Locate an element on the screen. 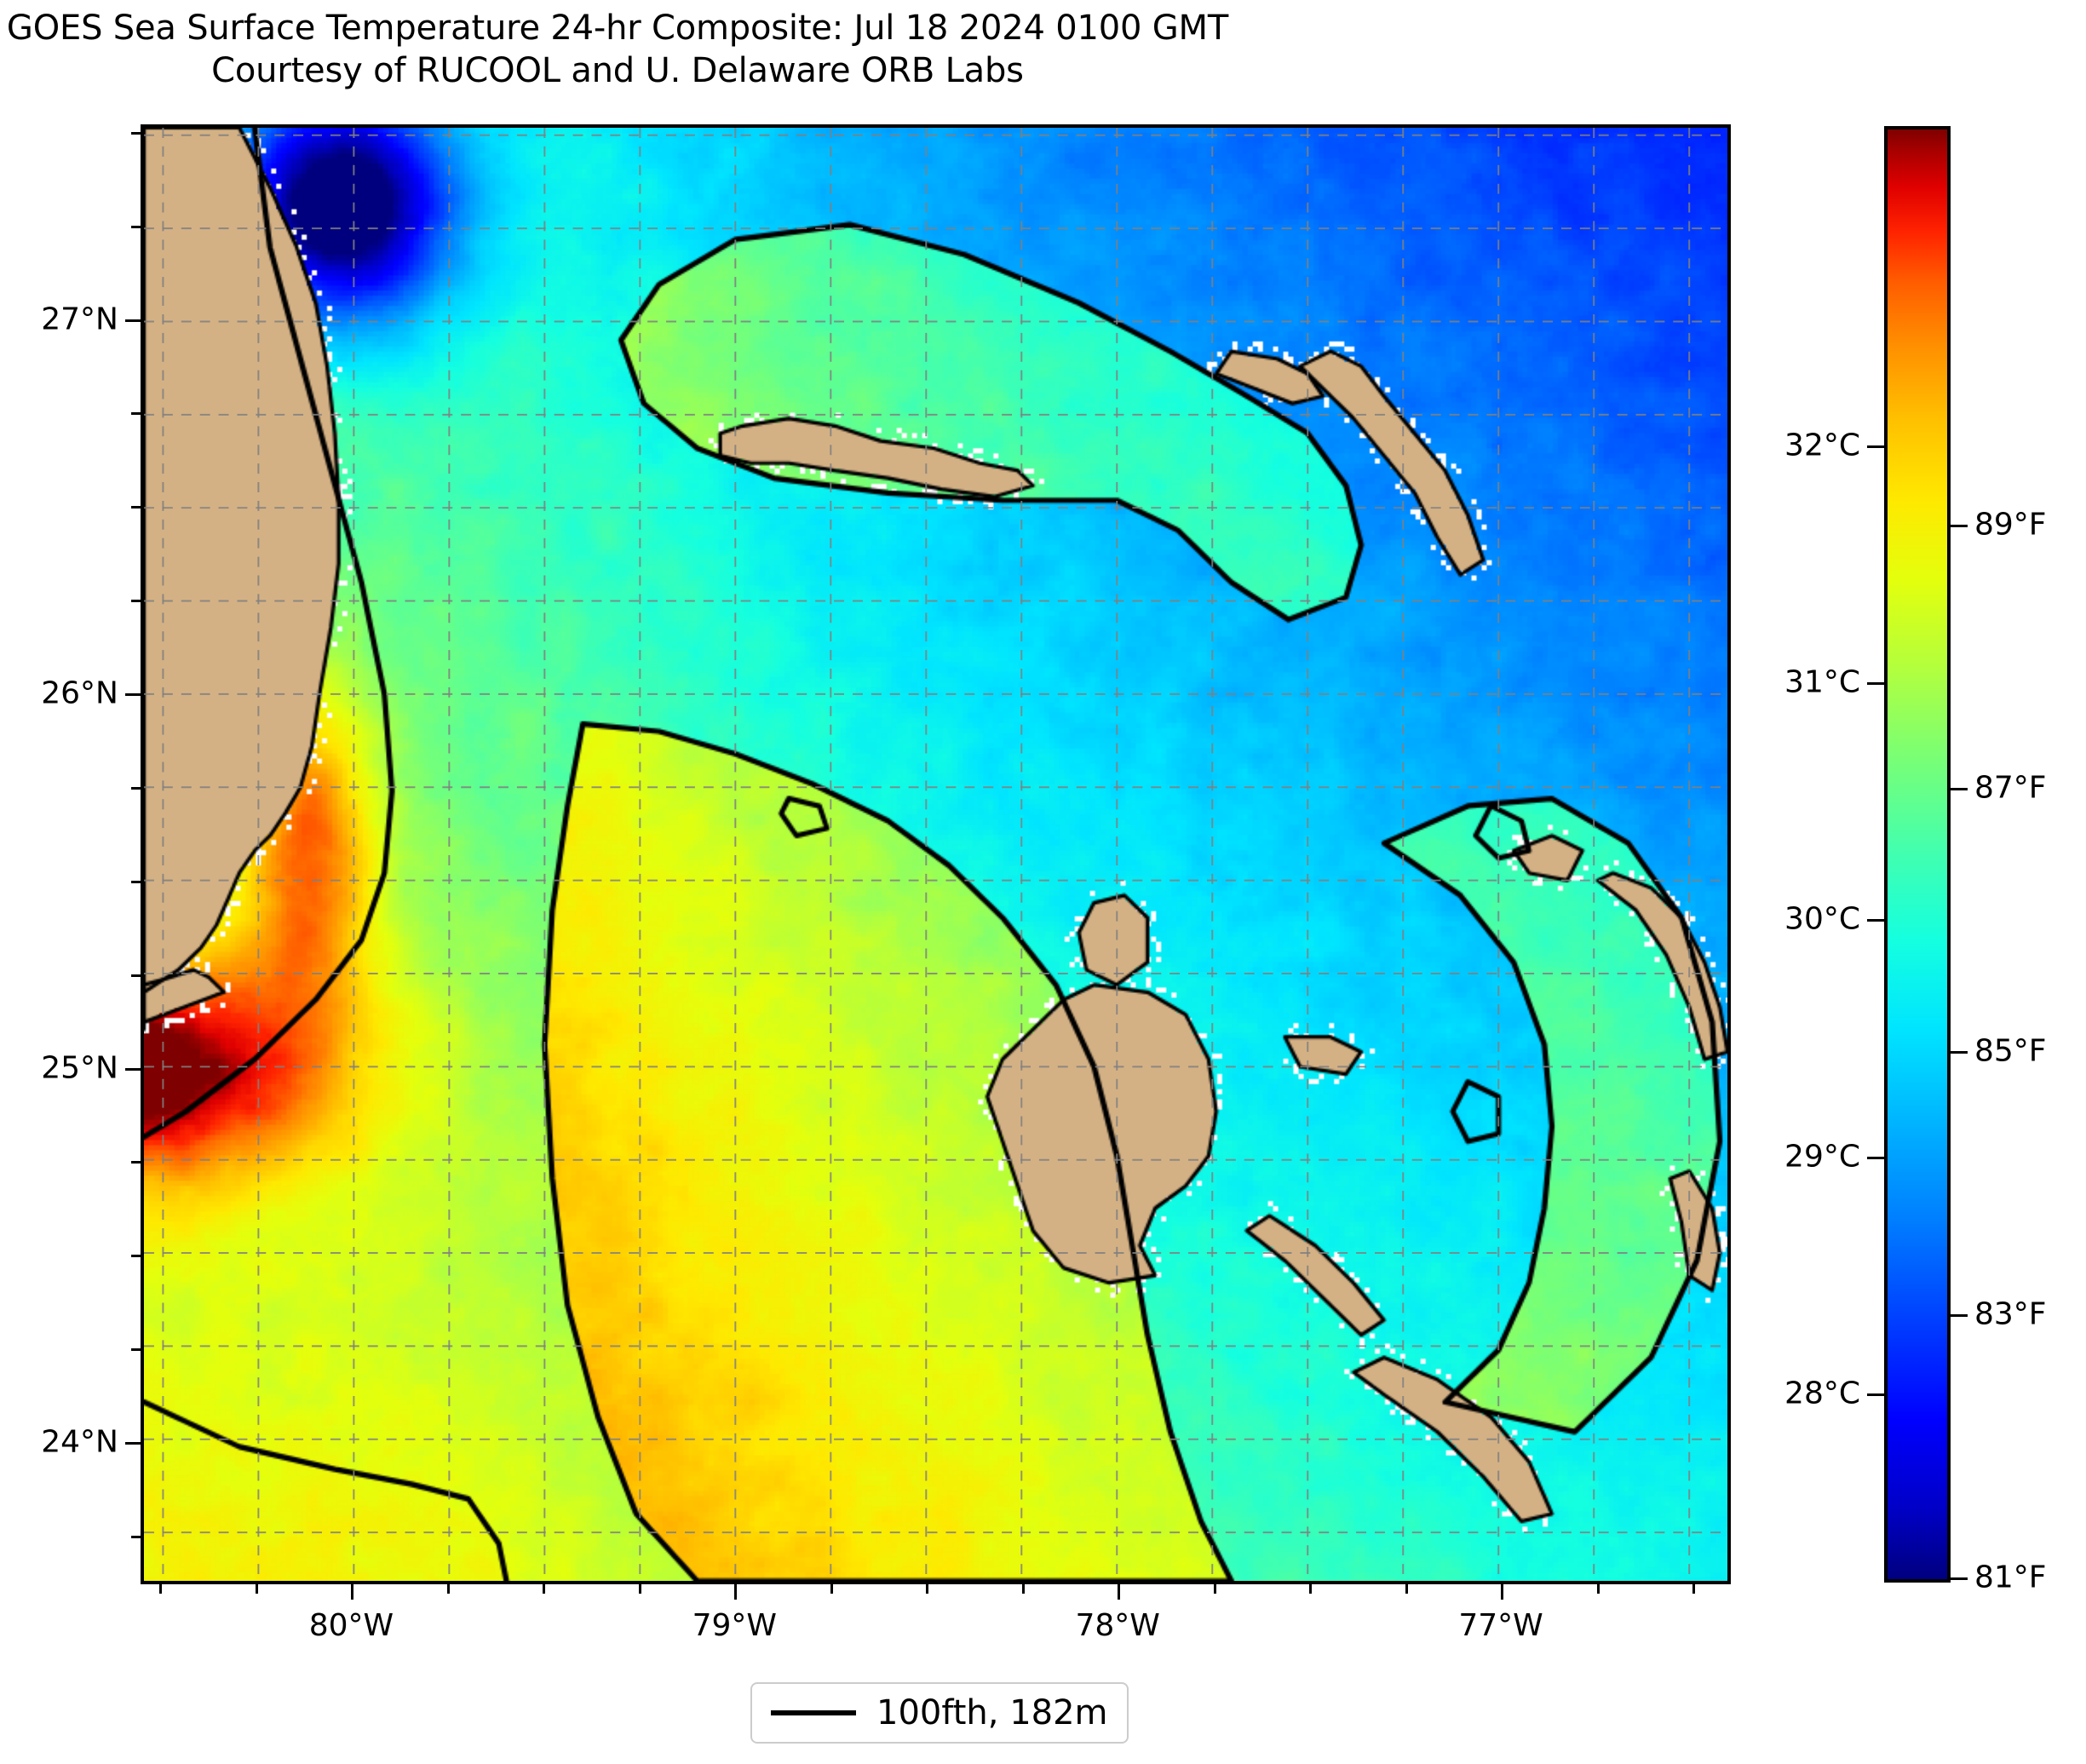 The width and height of the screenshot is (2086, 1764). y-axis-label: 25°N is located at coordinates (79, 1067).